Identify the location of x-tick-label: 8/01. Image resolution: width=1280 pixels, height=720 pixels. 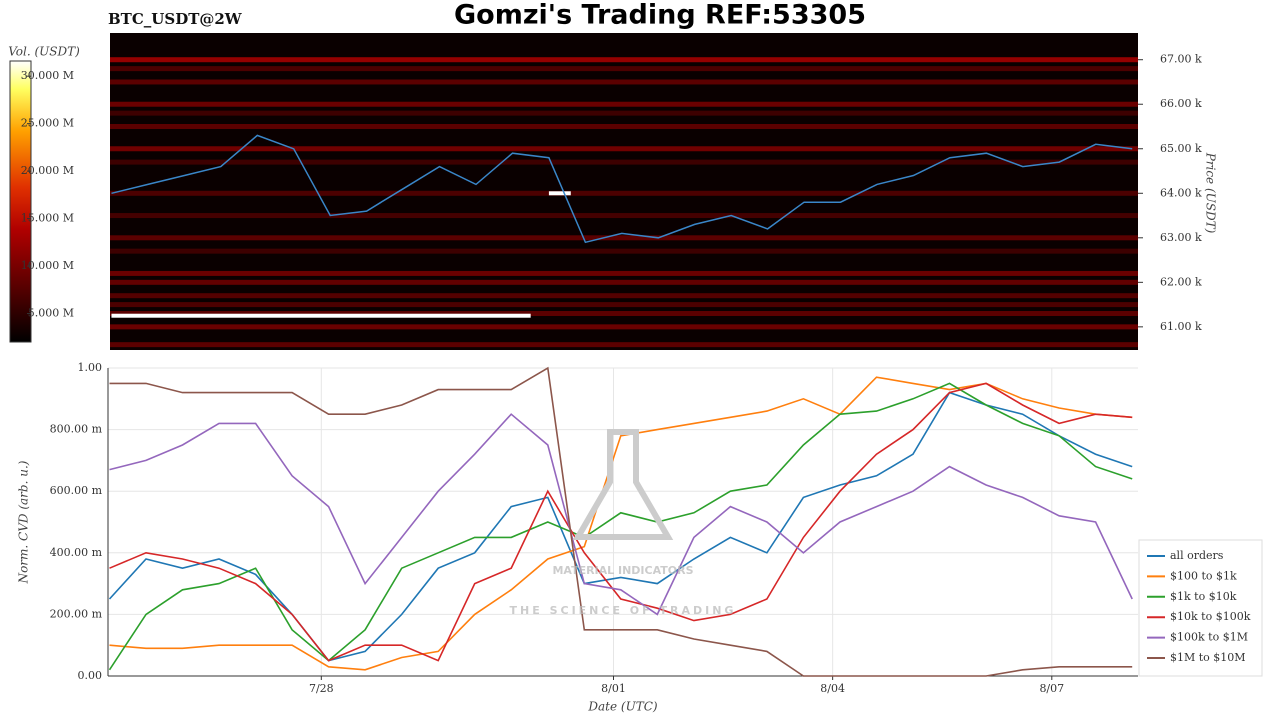
(613, 688).